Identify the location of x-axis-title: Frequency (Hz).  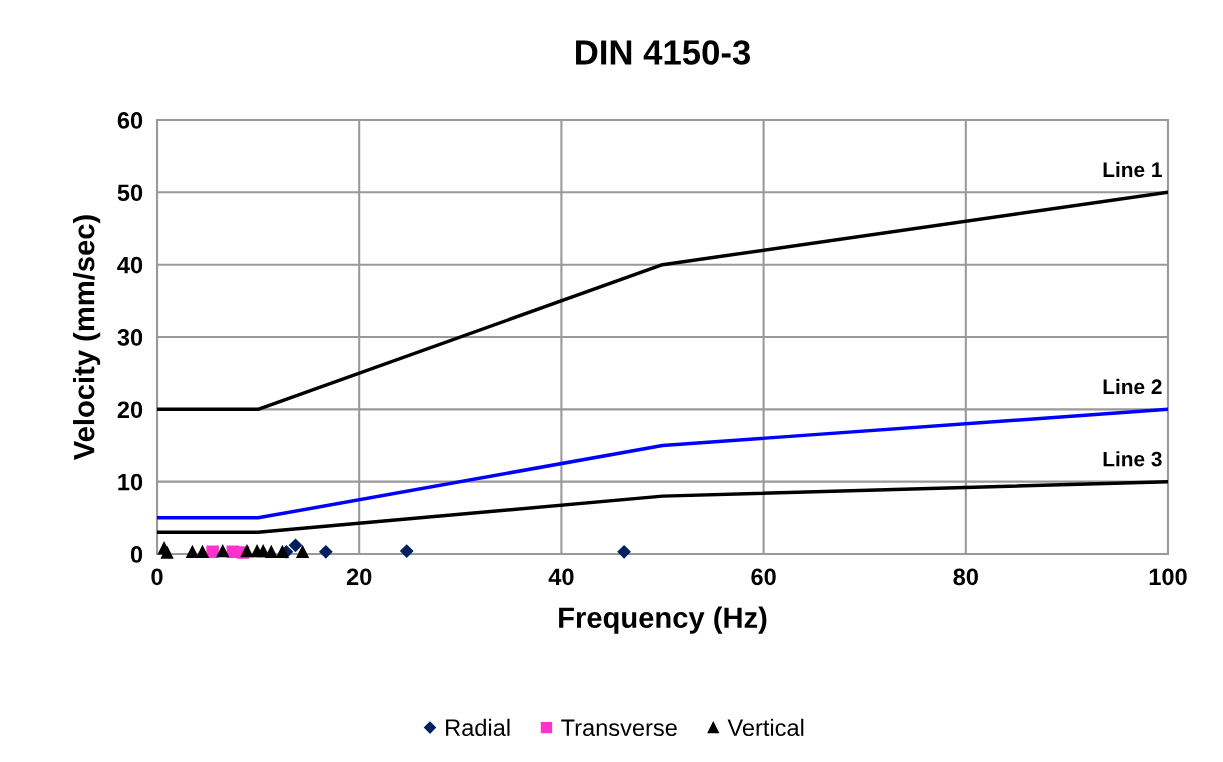
(663, 620).